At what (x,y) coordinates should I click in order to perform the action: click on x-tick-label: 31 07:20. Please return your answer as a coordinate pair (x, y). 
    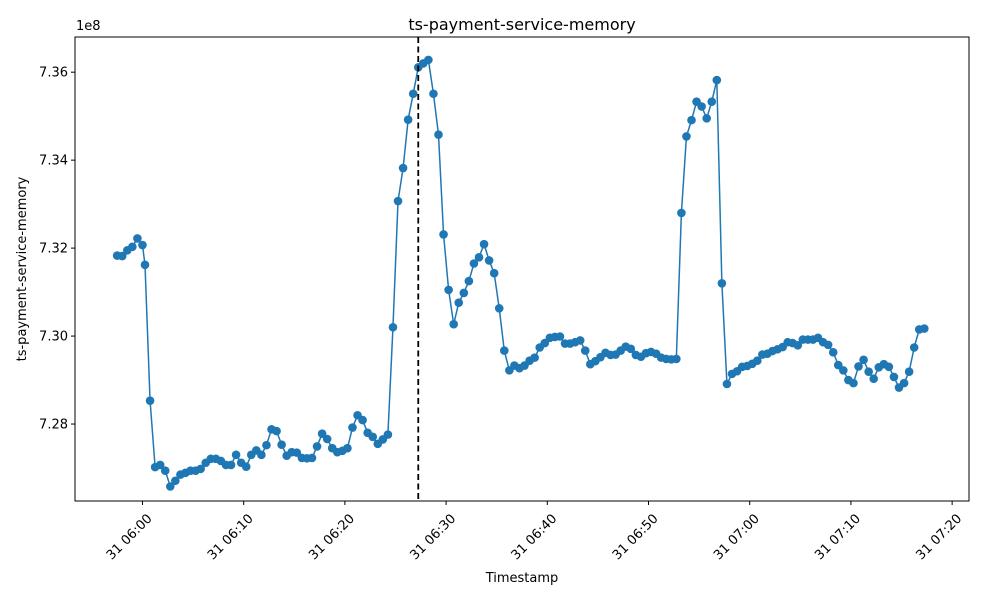
    Looking at the image, I should click on (939, 537).